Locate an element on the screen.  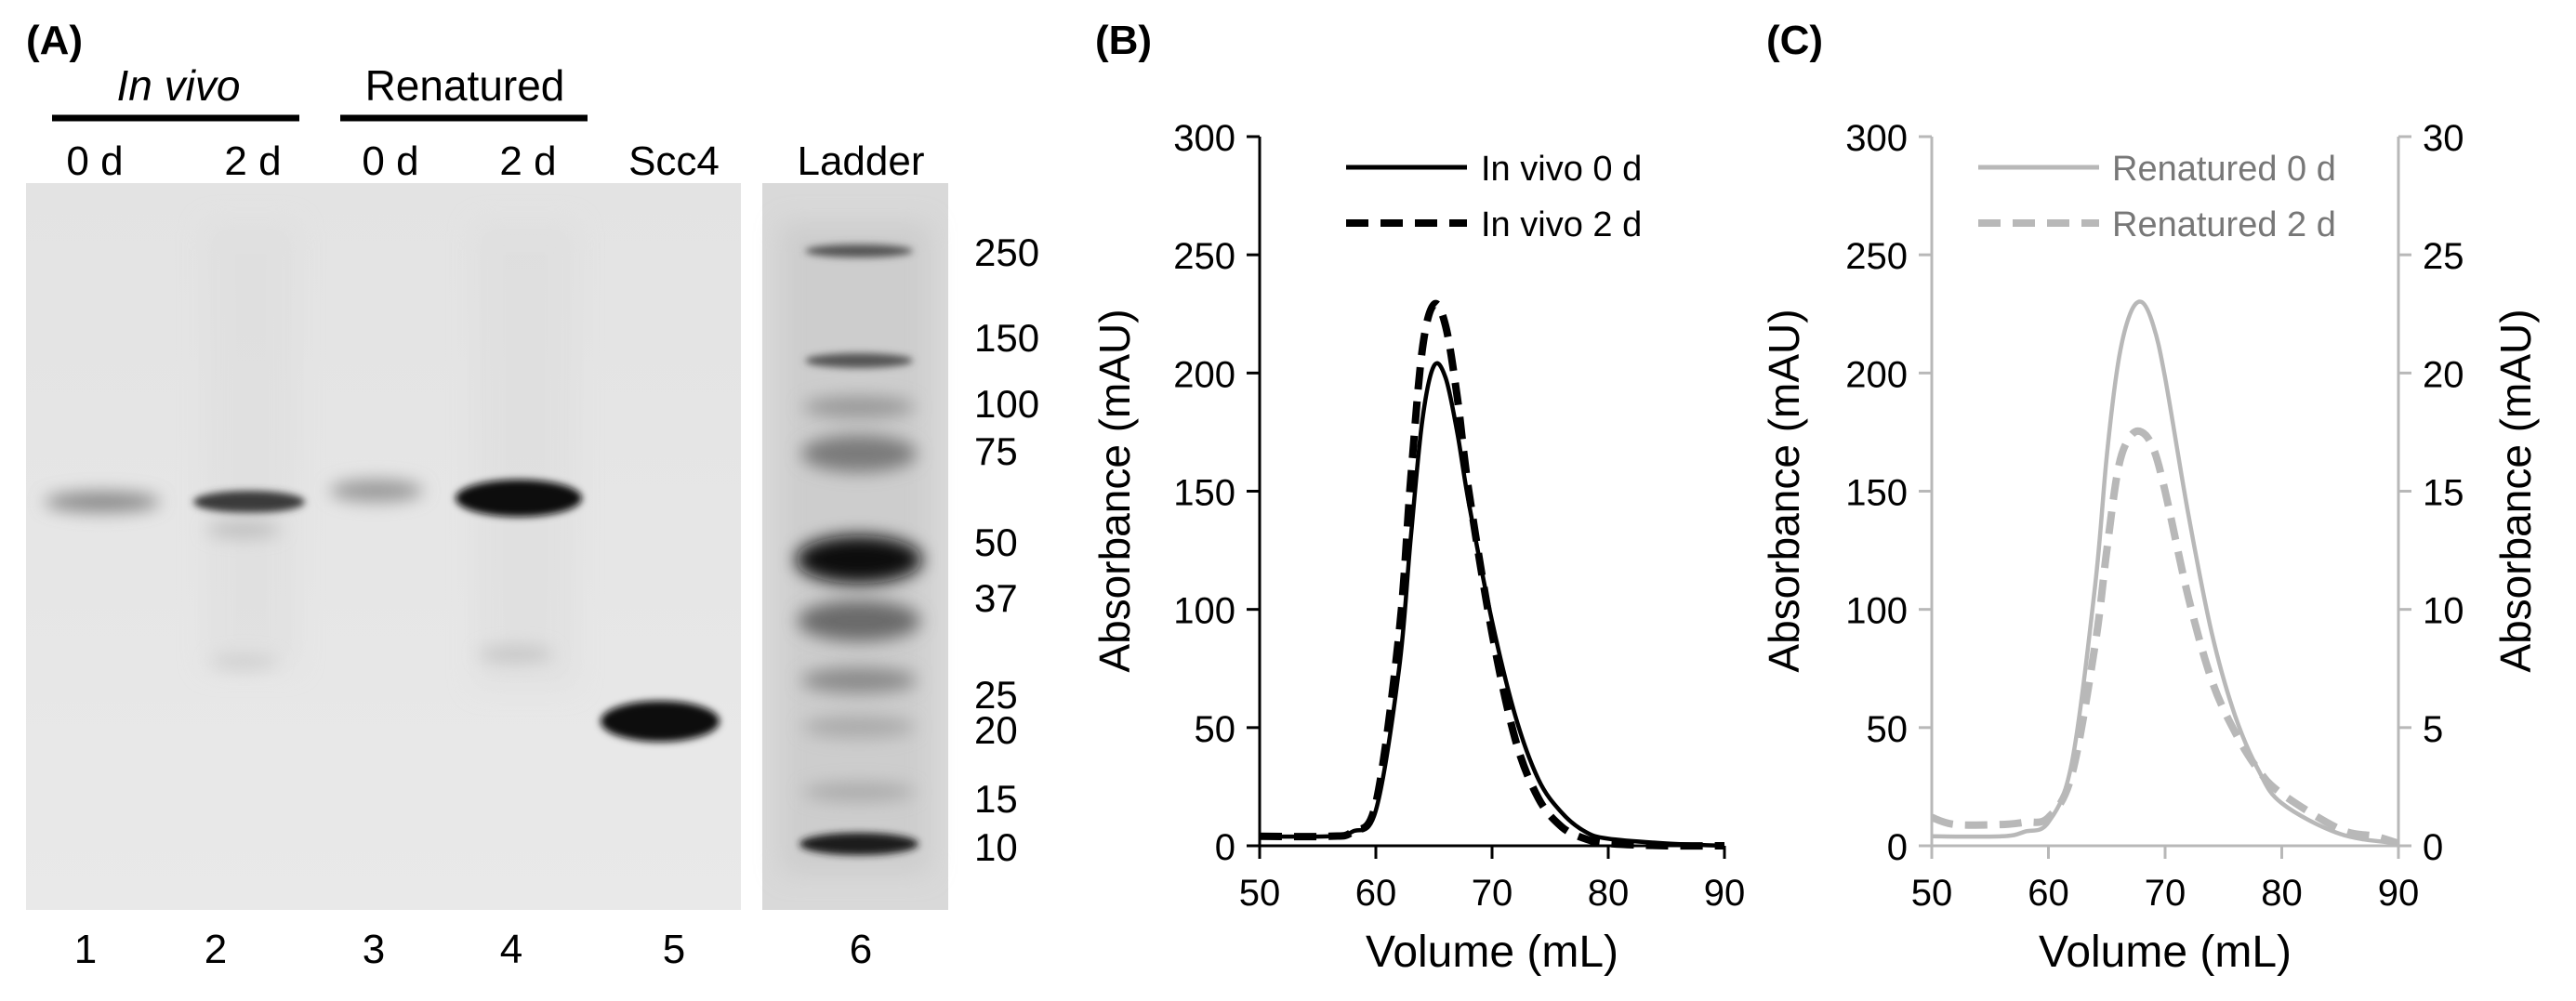
lane-number-3: 3 is located at coordinates (374, 950).